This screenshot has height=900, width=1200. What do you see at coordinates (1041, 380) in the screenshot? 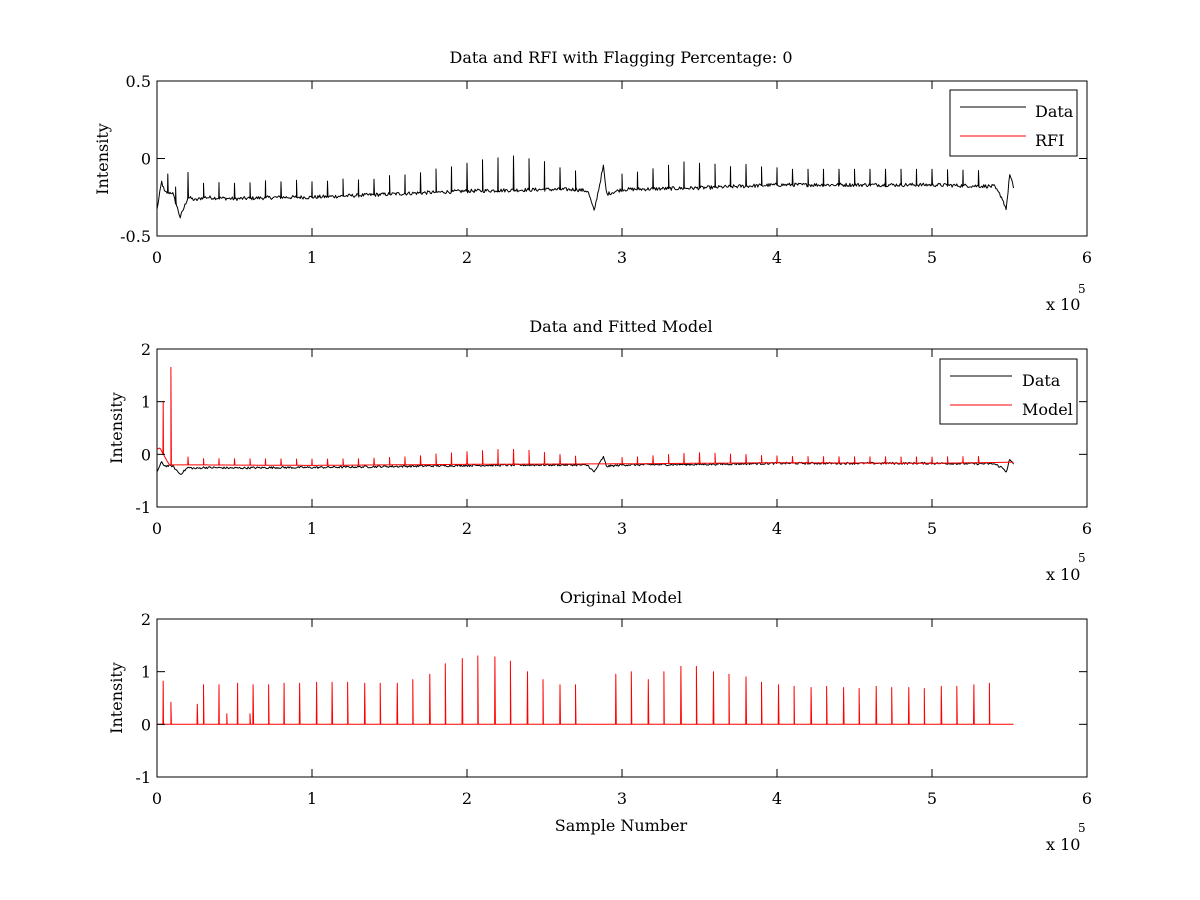
I see `panel-2-legend-label-data: Data` at bounding box center [1041, 380].